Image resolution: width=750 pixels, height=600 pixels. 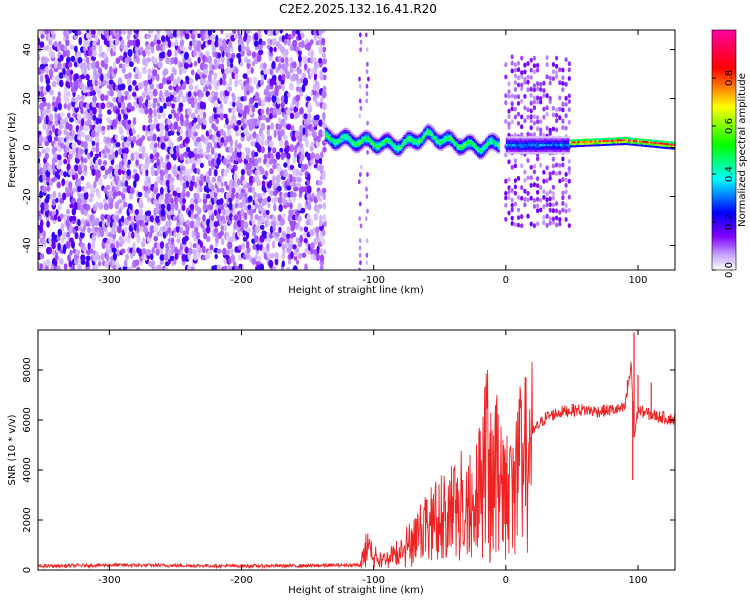 I want to click on colorbar-tick-label: 0.6, so click(x=729, y=126).